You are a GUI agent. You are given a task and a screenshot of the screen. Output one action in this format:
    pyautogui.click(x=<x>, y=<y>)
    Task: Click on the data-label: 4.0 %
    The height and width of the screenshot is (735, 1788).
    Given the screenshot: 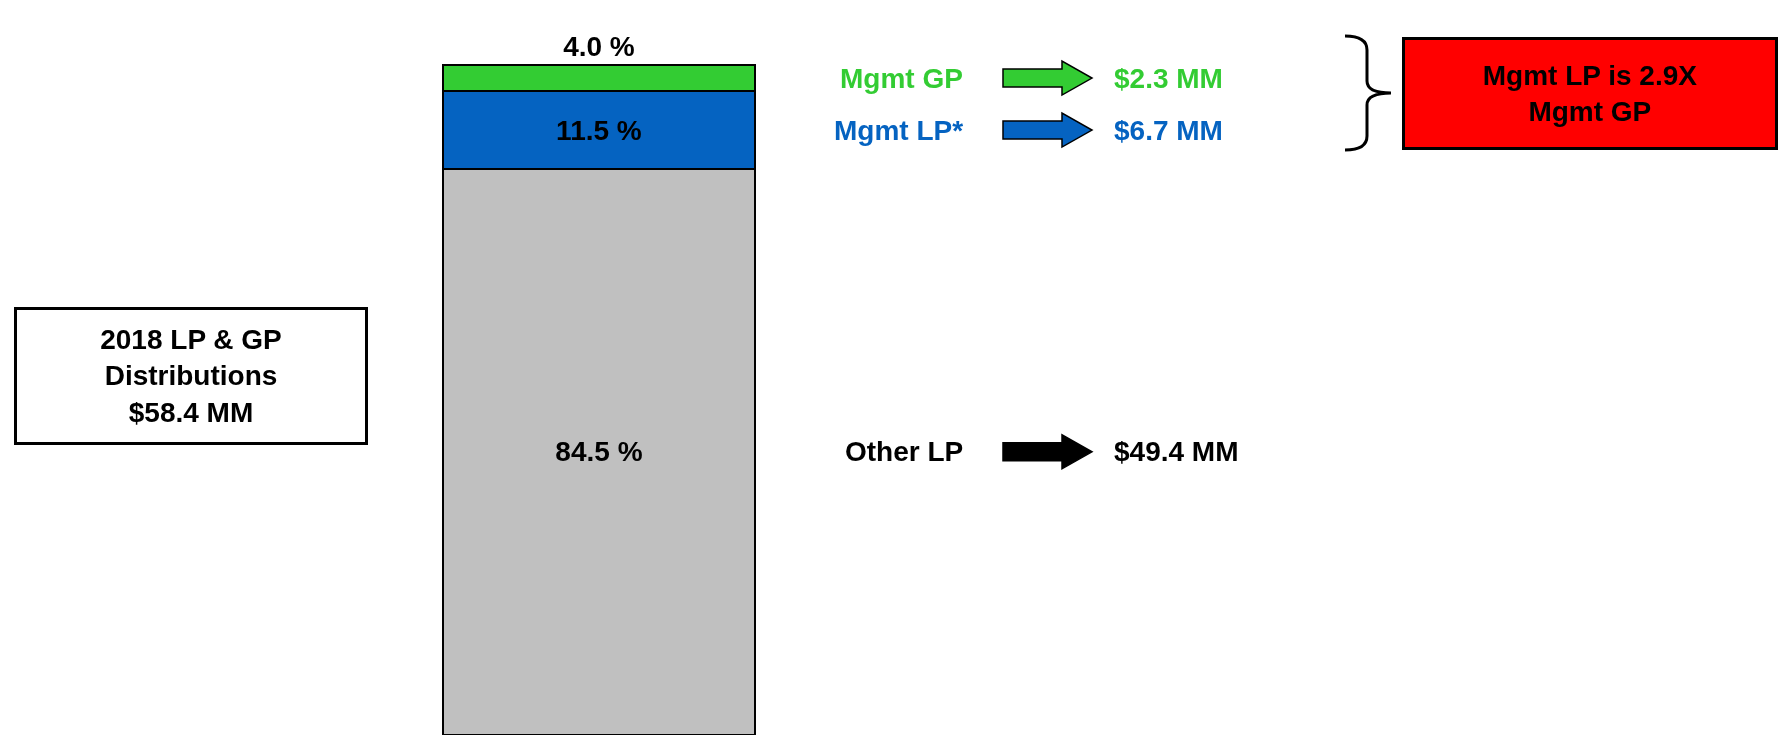 What is the action you would take?
    pyautogui.click(x=599, y=46)
    